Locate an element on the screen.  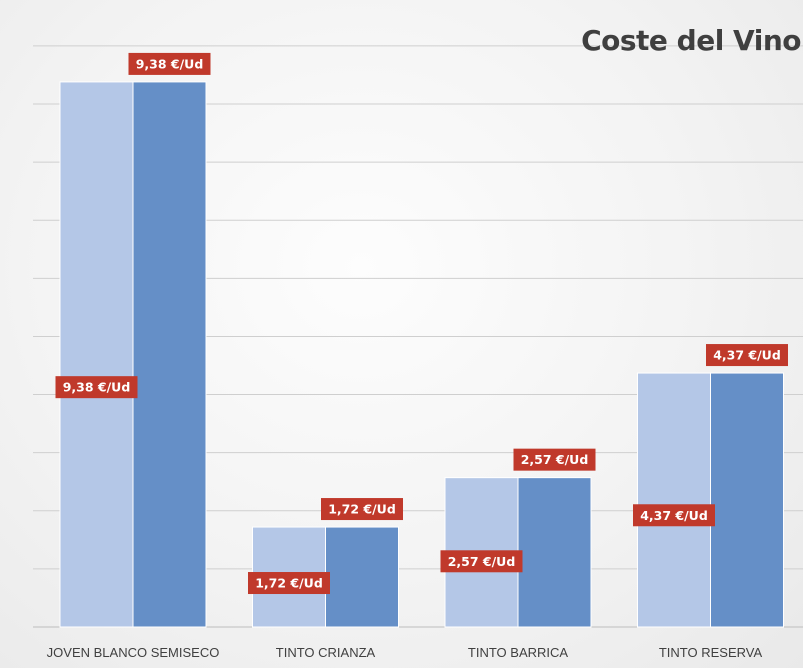
data-label-light-0: 9,38 €/Ud is located at coordinates (96, 387).